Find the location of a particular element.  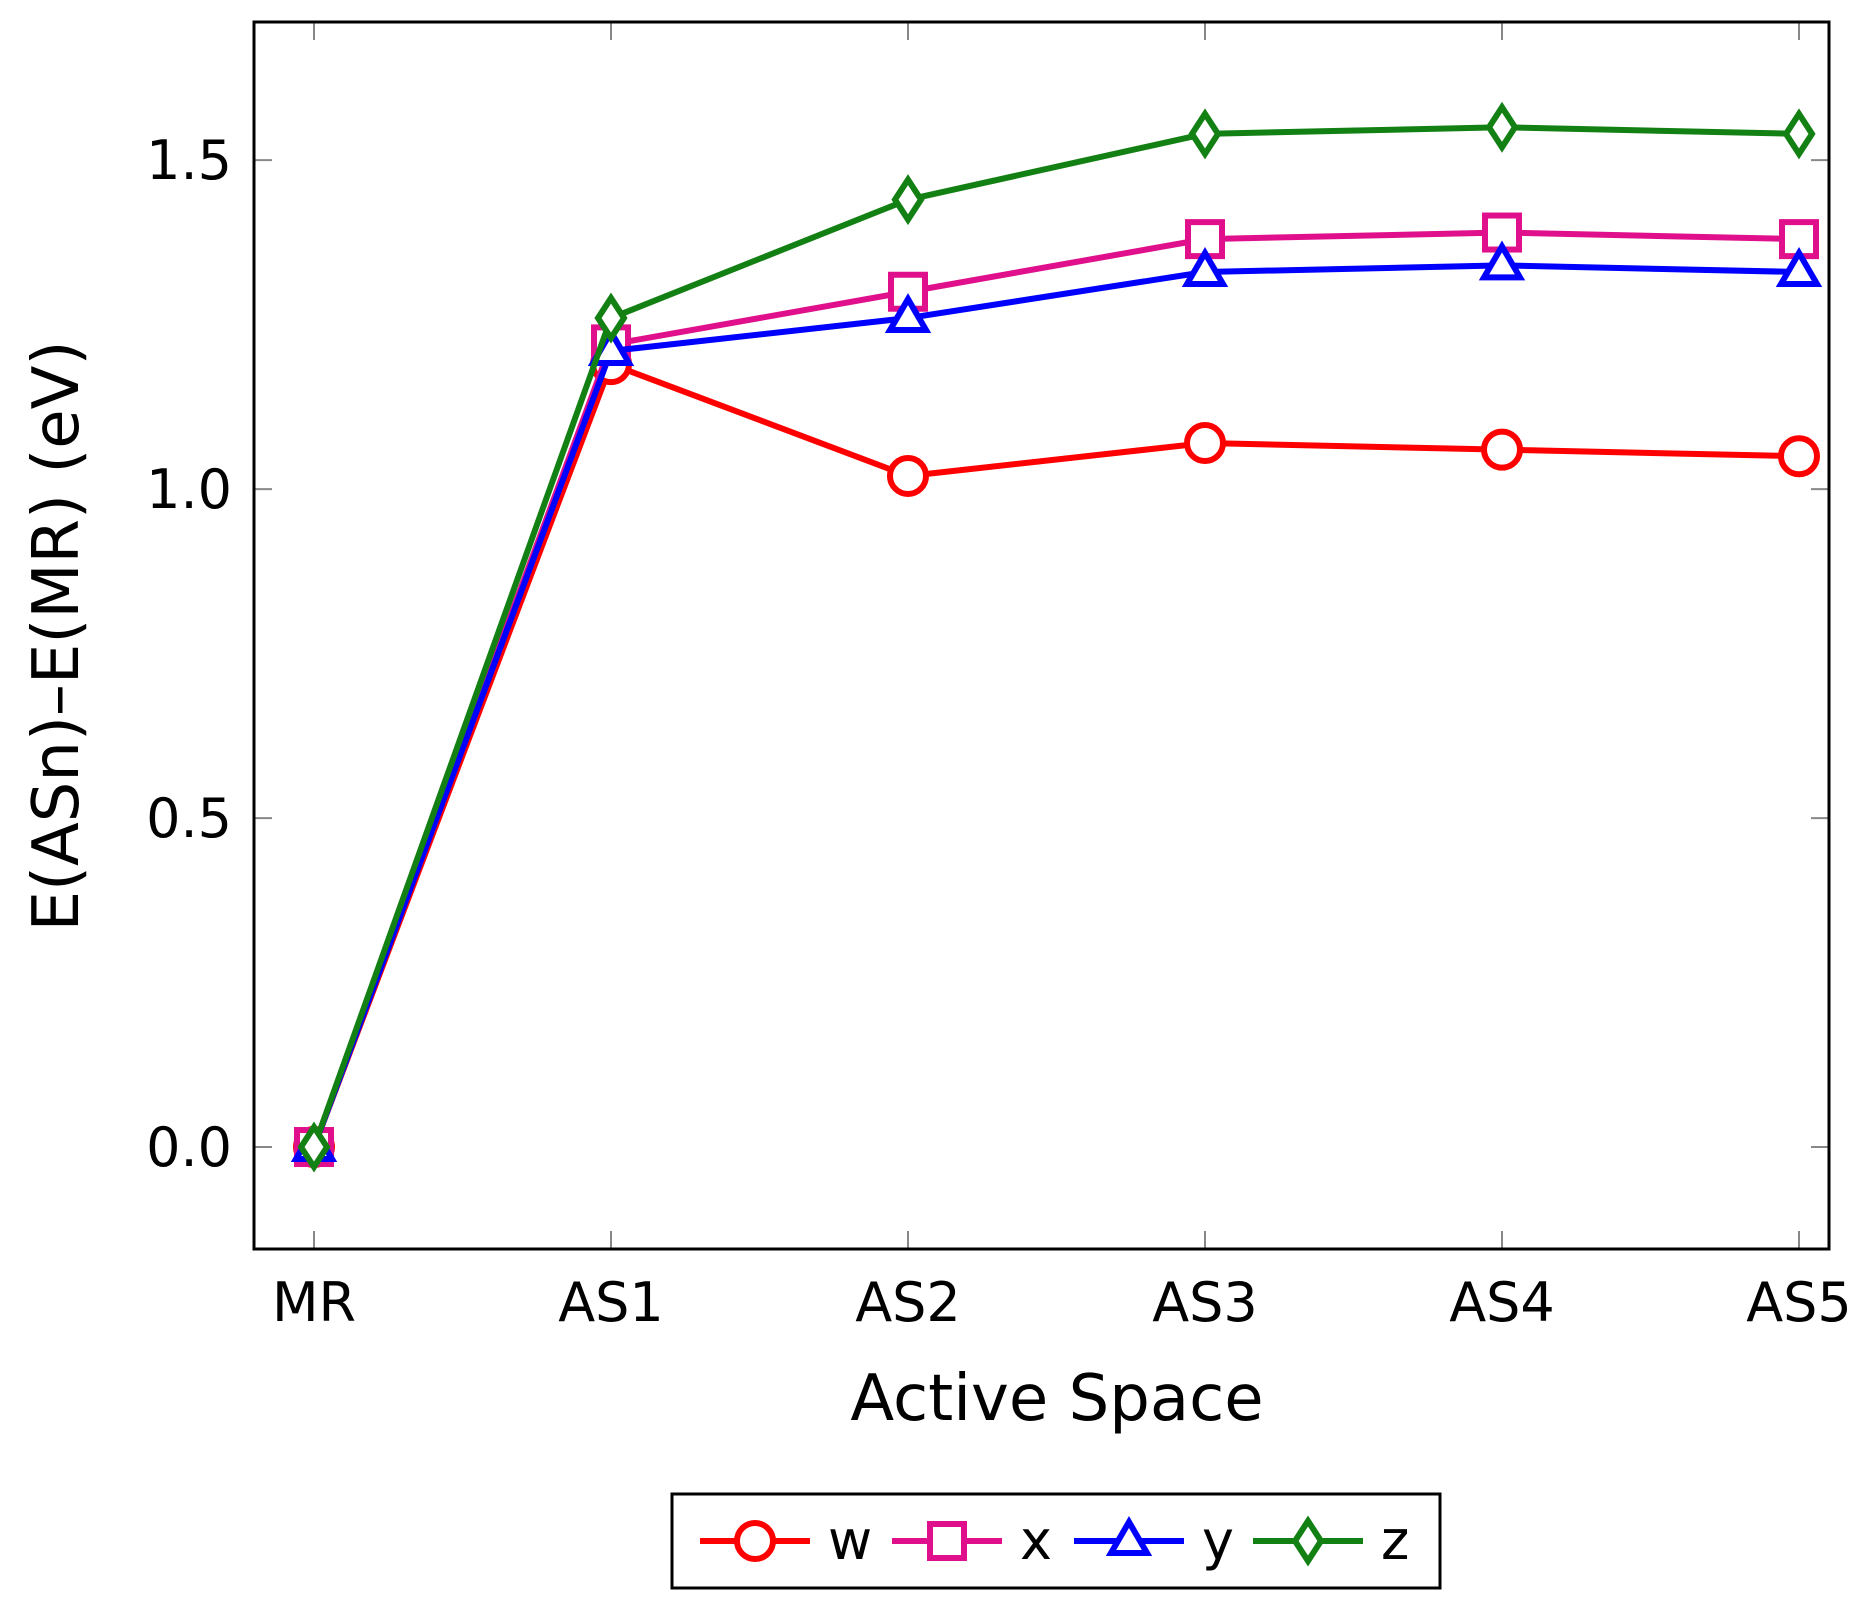

x-axis-title: Active Space is located at coordinates (1056, 1399).